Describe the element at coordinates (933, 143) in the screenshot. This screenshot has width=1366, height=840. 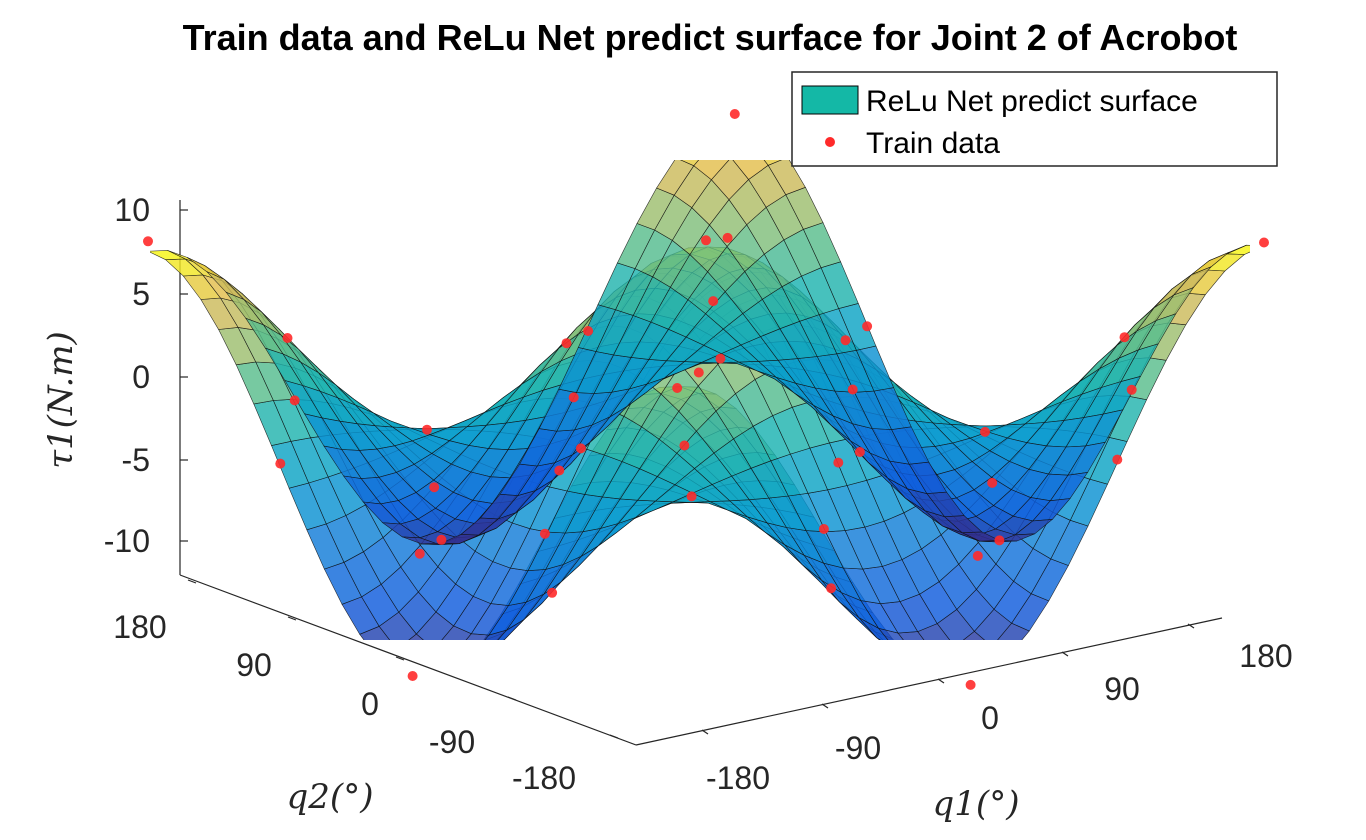
I see `legend-train-label: Train data` at that location.